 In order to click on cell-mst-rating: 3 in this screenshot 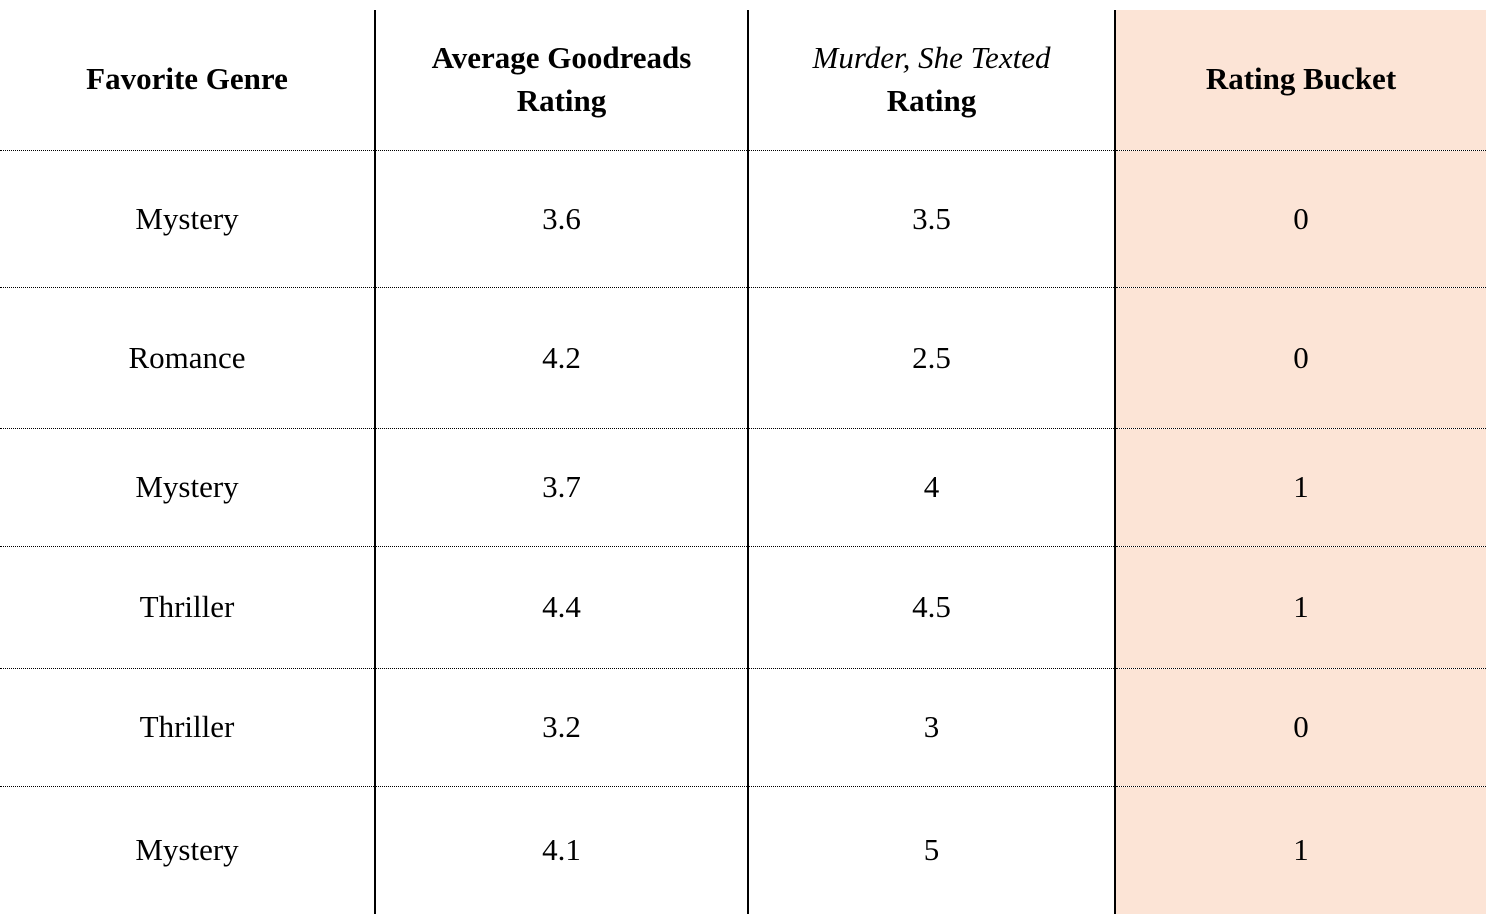, I will do `click(932, 726)`.